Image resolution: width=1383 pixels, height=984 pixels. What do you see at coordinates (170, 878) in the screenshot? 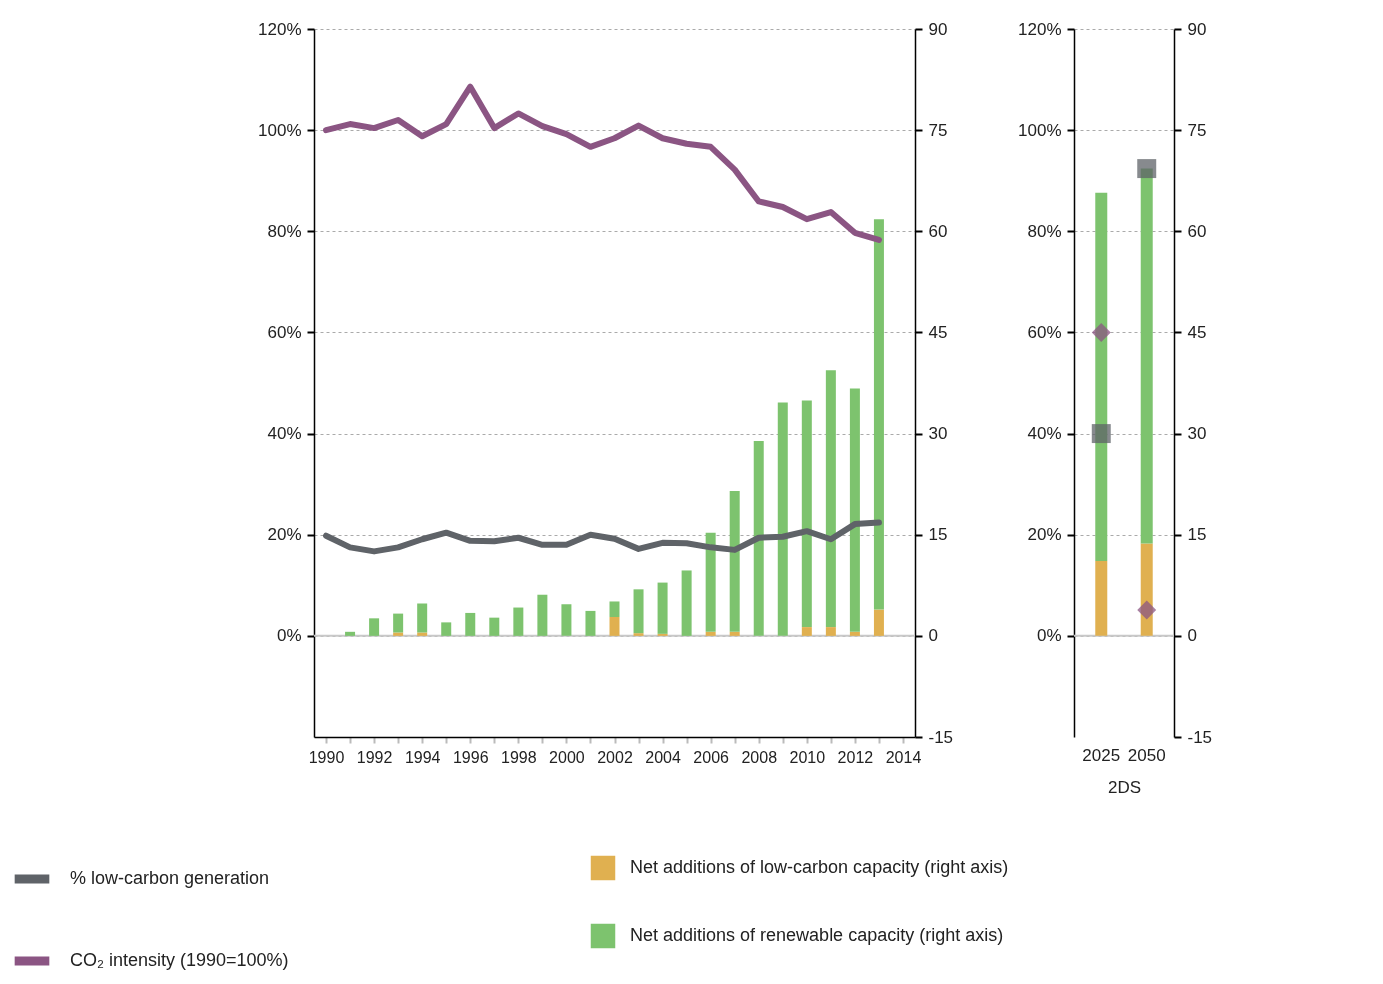
I see `legend-label: % low-carbon generation` at bounding box center [170, 878].